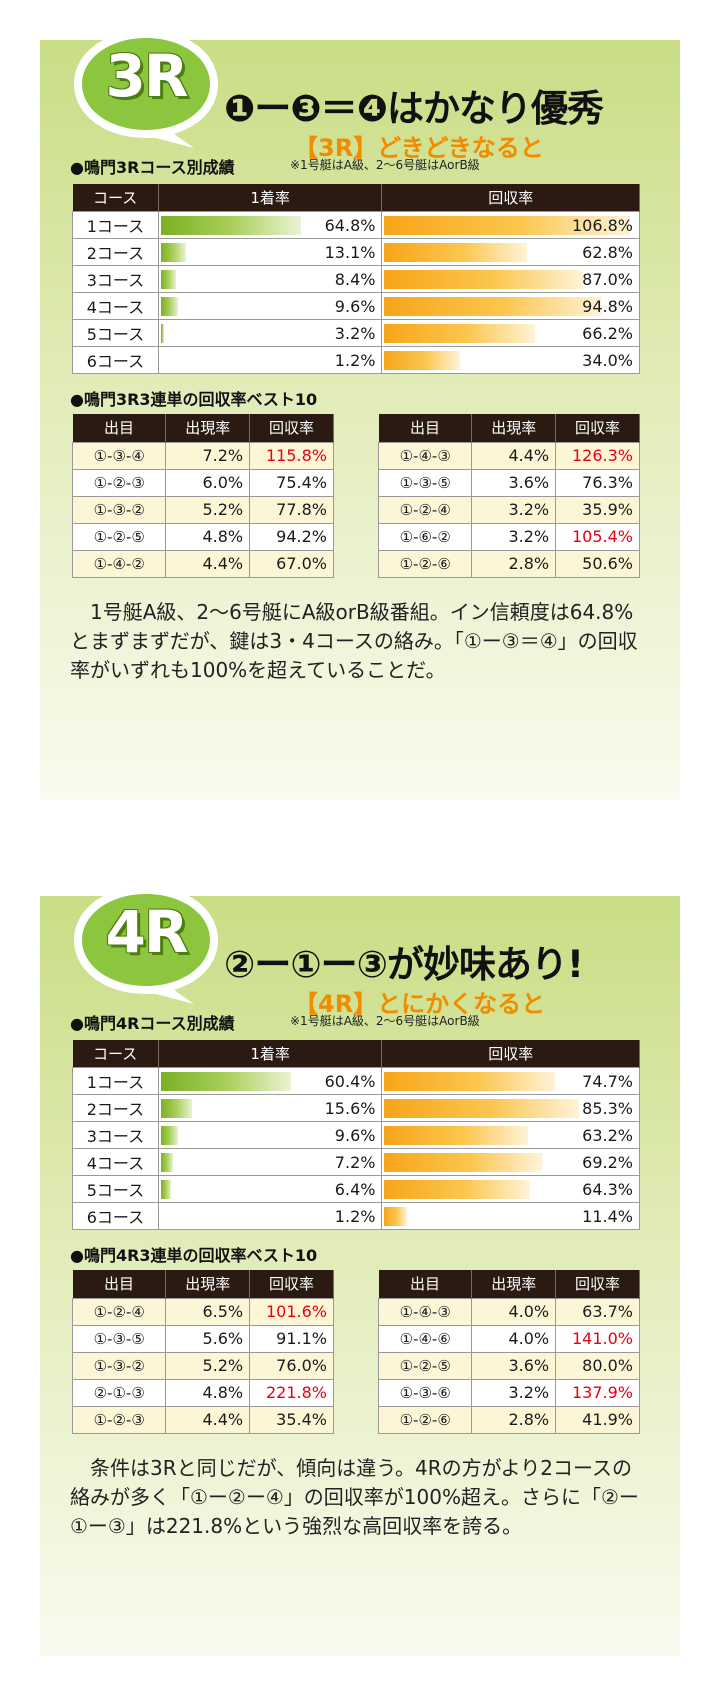 Image resolution: width=720 pixels, height=1691 pixels. I want to click on best10-row: ①-②-⑥ 2.8% 41.9%, so click(508, 1419).